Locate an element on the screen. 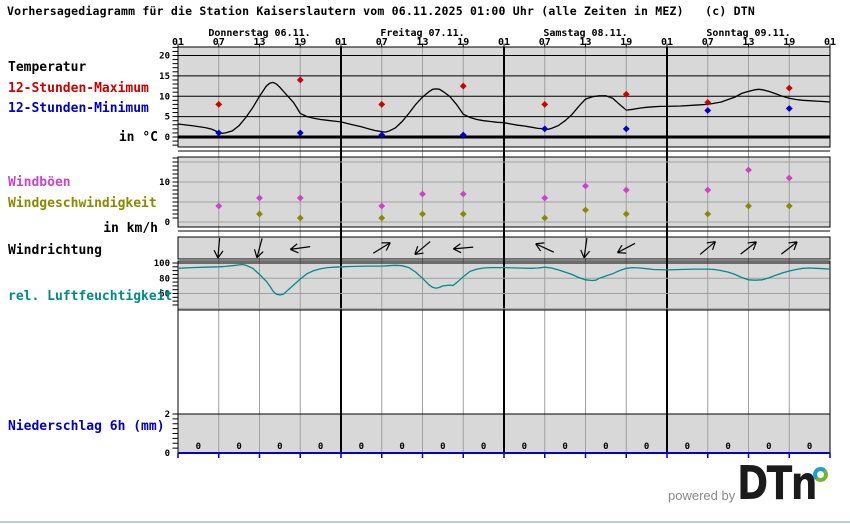  wind-unit-label: in km/h is located at coordinates (130, 228).